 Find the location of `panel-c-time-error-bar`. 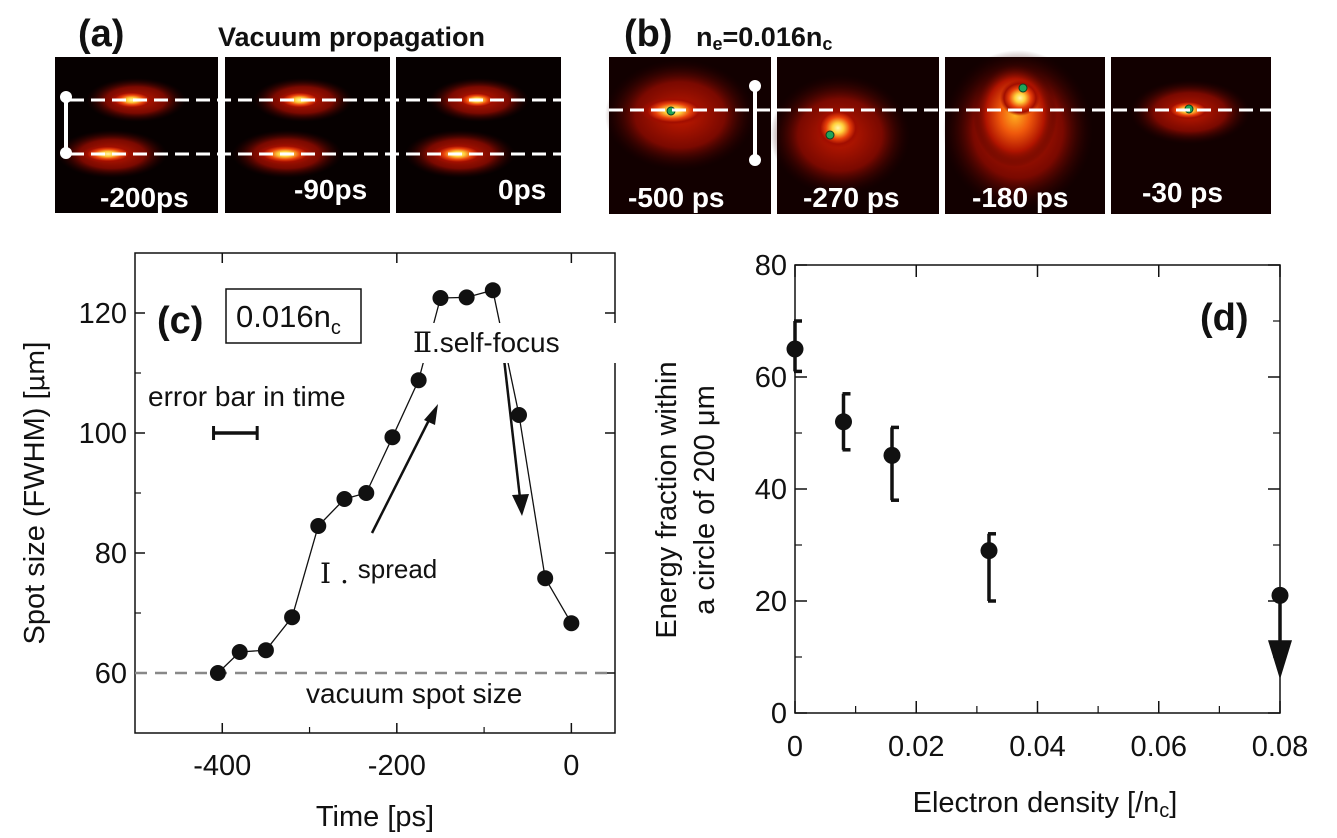

panel-c-time-error-bar is located at coordinates (235, 433).